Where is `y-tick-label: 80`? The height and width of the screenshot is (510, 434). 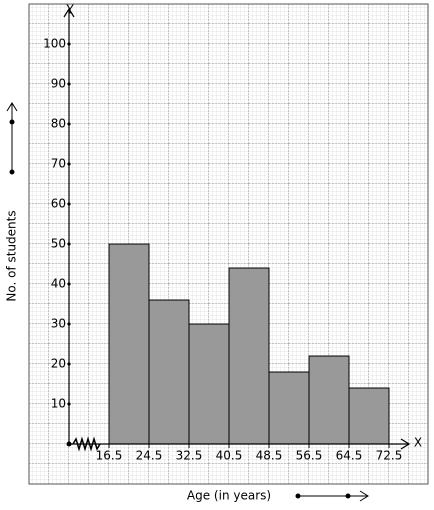
y-tick-label: 80 is located at coordinates (58, 124).